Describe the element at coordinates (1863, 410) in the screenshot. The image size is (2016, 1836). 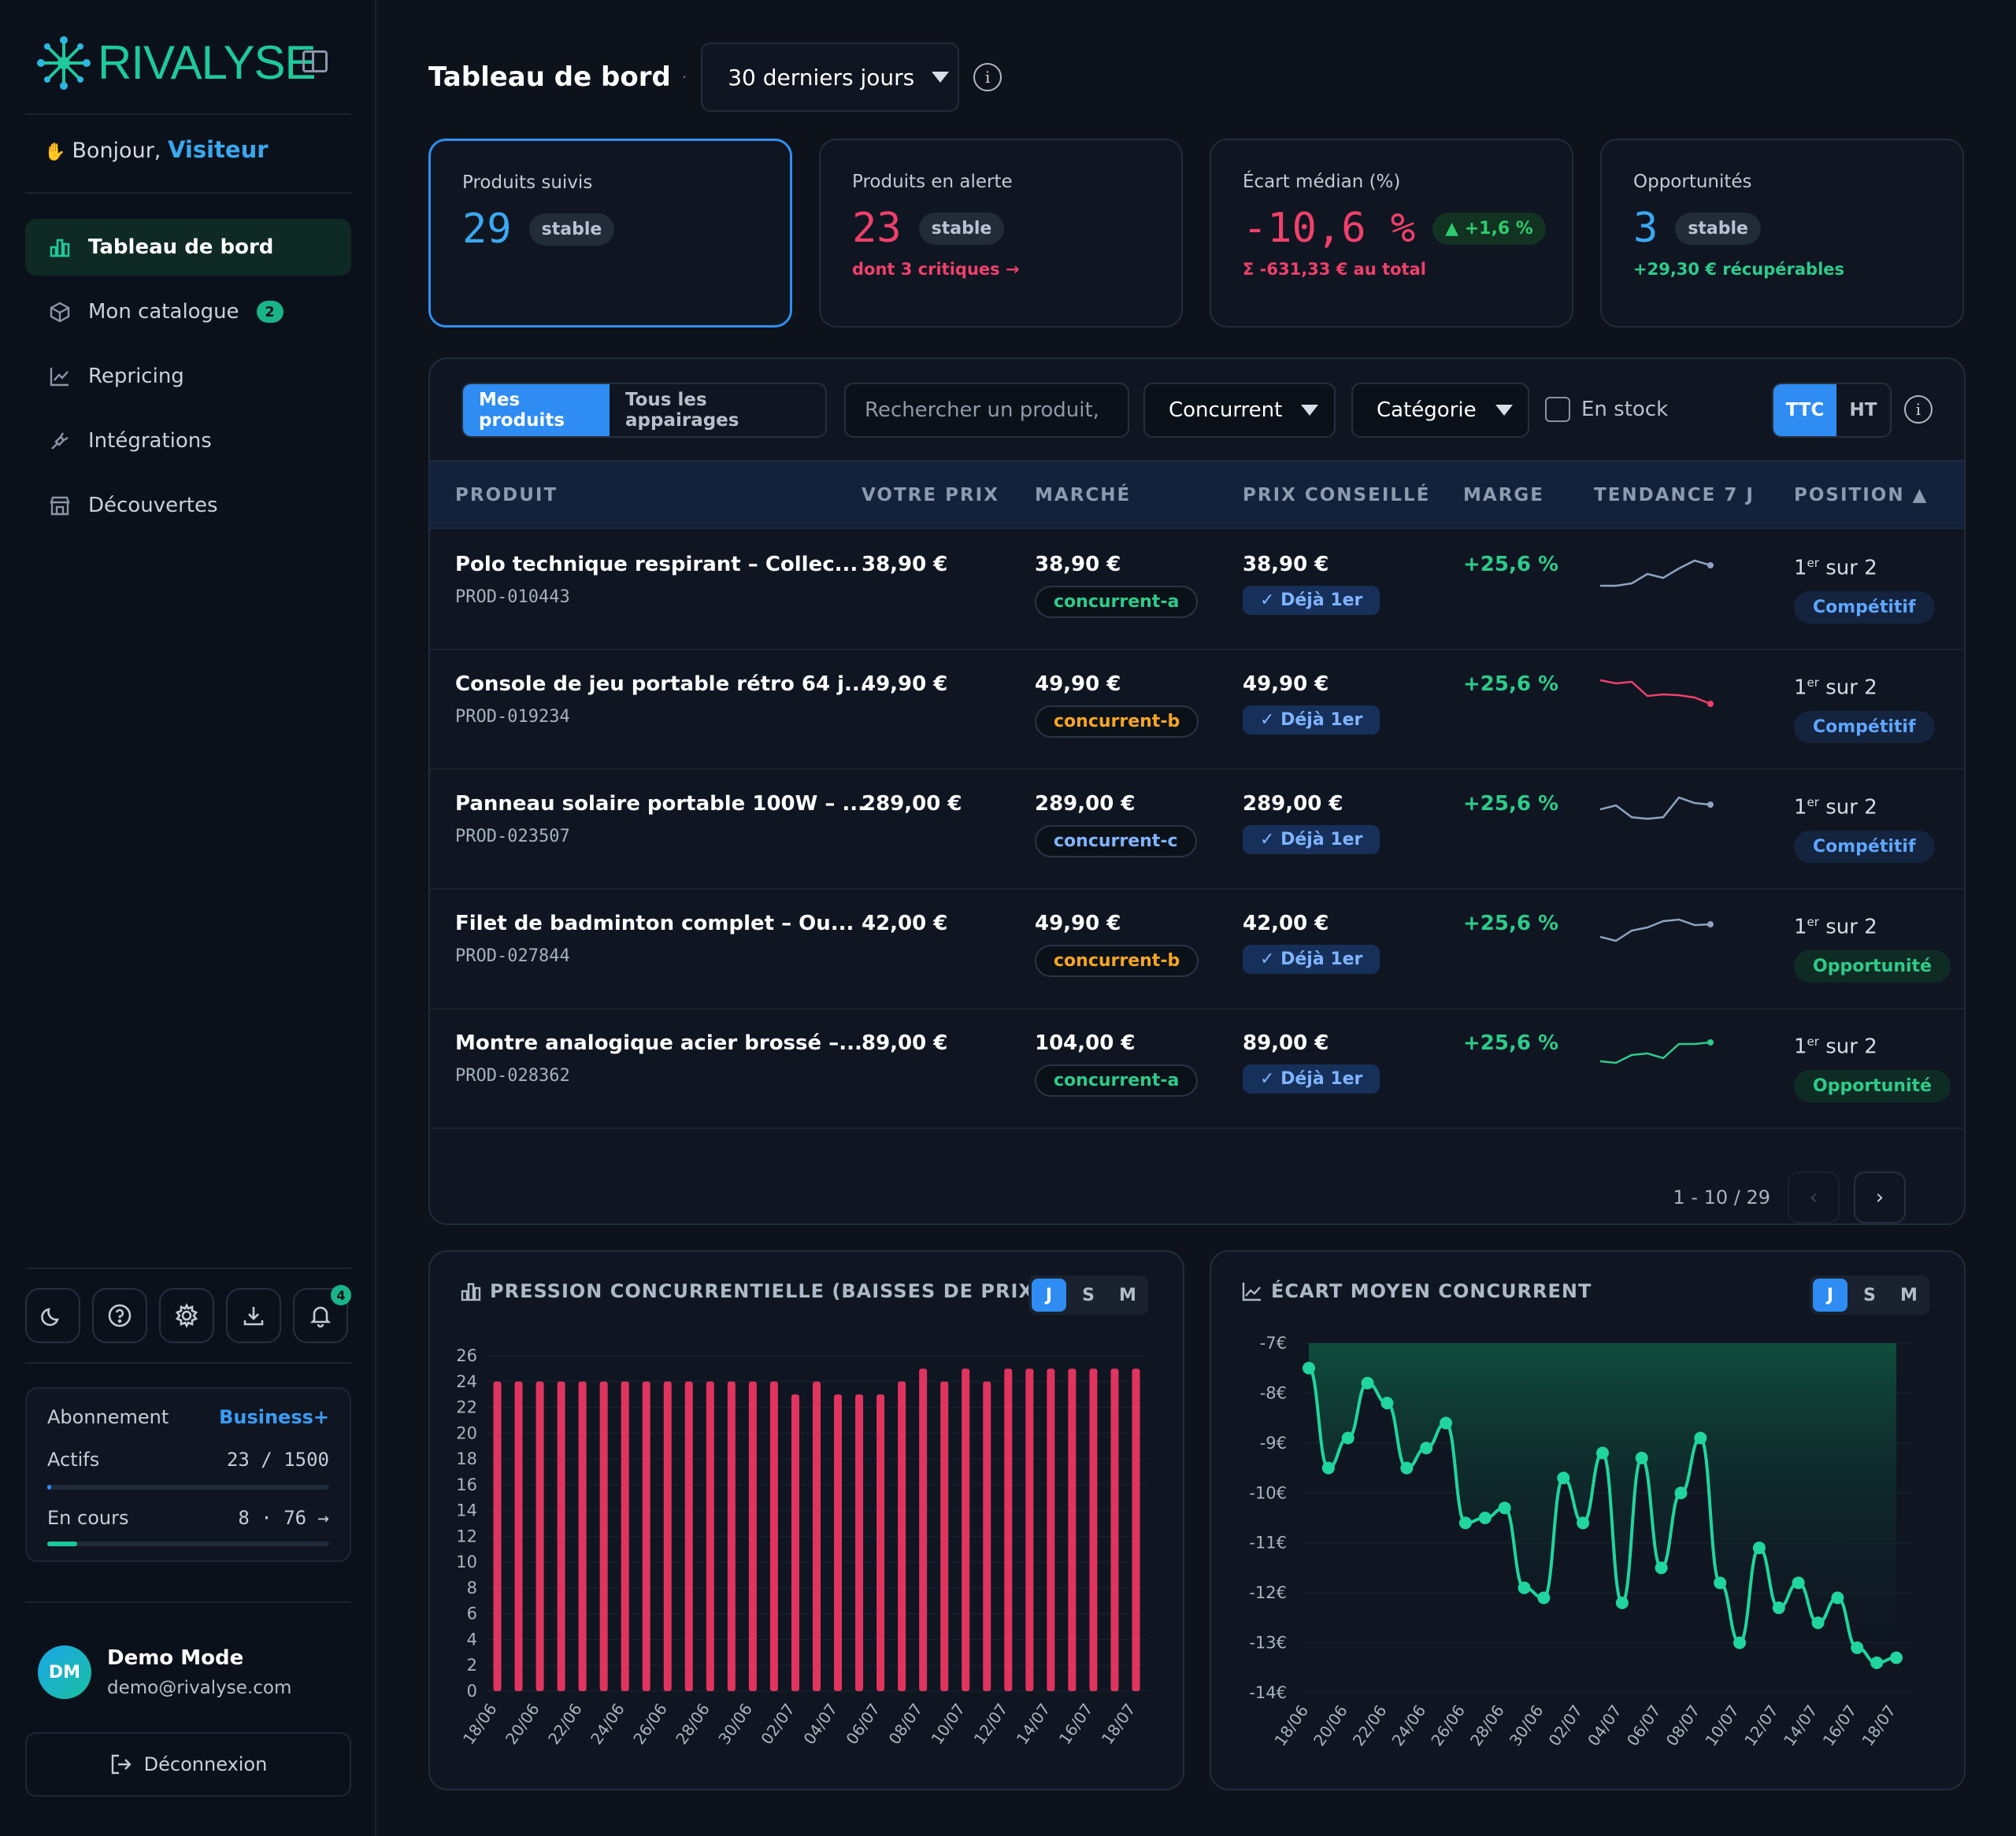
I see `ht-toggle: HT` at that location.